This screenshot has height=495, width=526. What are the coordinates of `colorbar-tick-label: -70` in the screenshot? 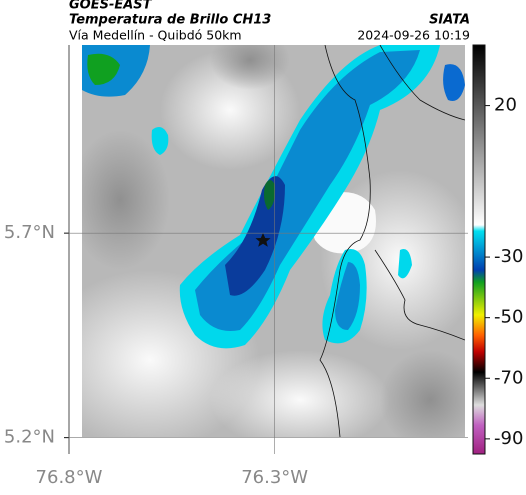 It's located at (508, 377).